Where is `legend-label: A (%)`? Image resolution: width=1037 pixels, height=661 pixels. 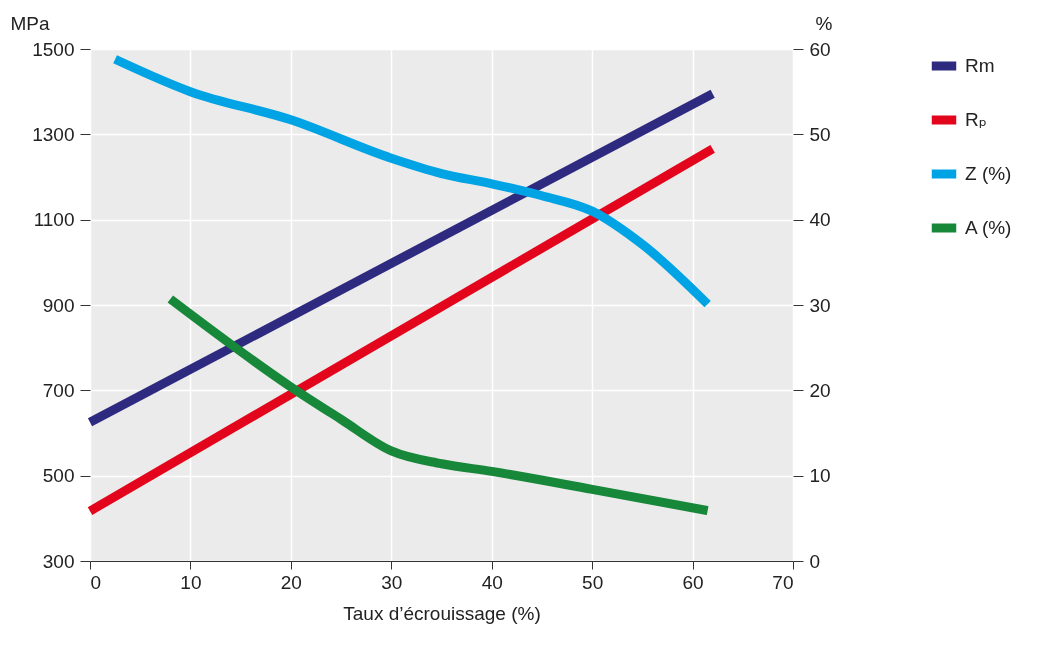
legend-label: A (%) is located at coordinates (988, 227).